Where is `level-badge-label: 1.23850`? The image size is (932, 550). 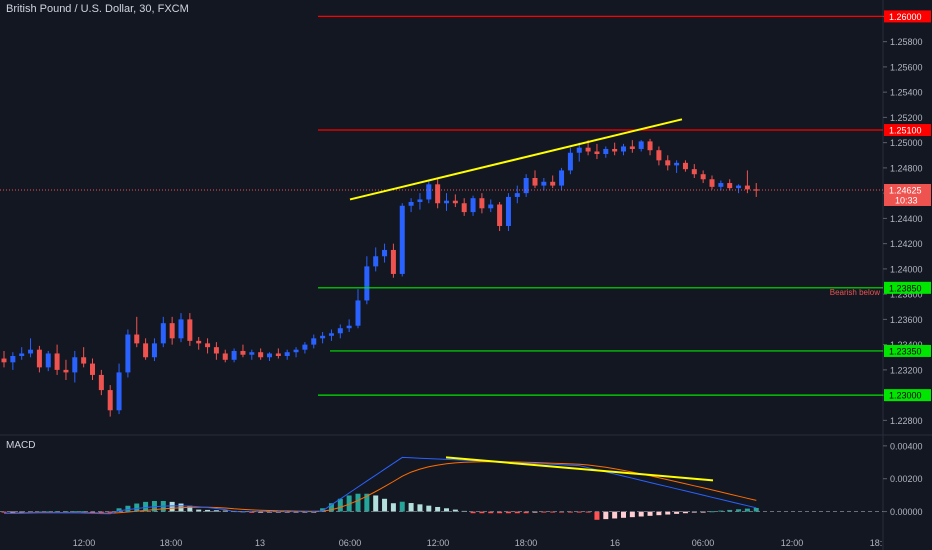 level-badge-label: 1.23850 is located at coordinates (905, 288).